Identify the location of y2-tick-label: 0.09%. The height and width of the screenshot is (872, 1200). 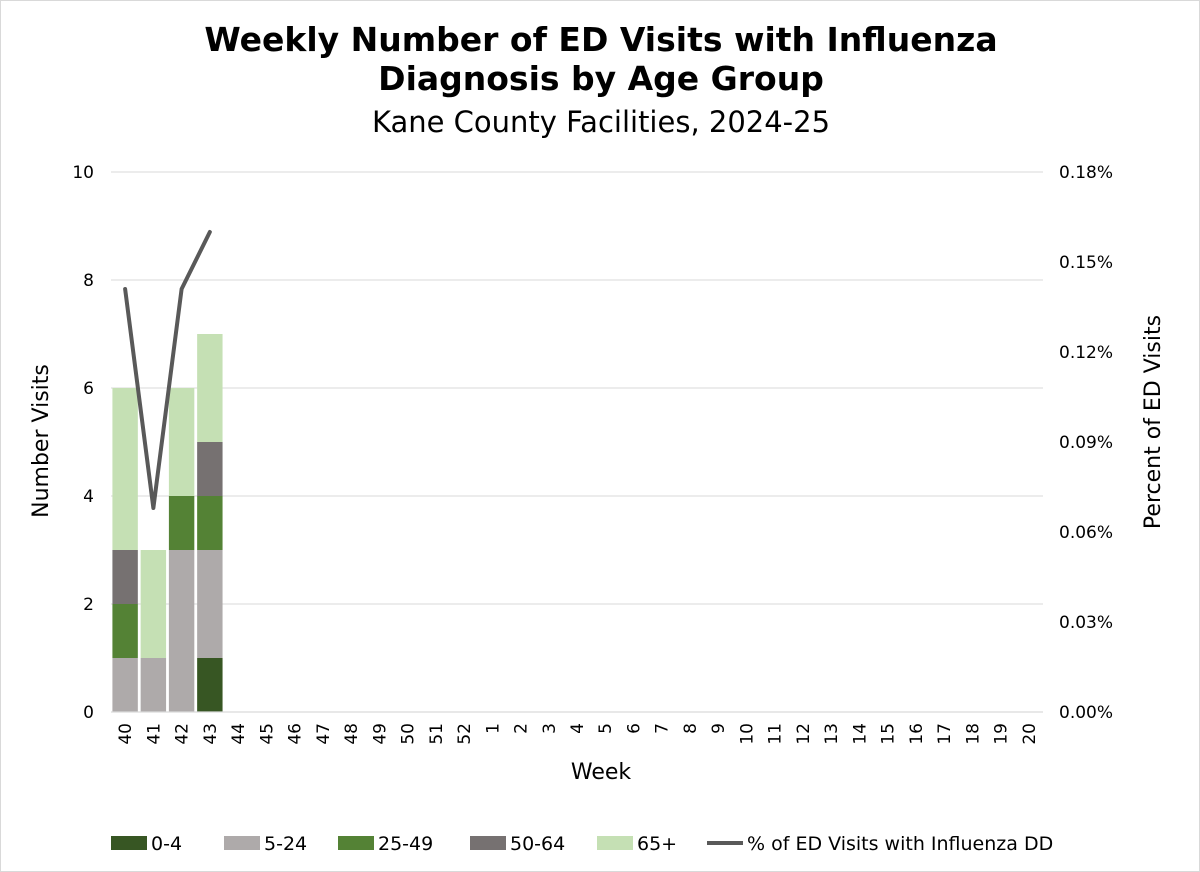
(1086, 443).